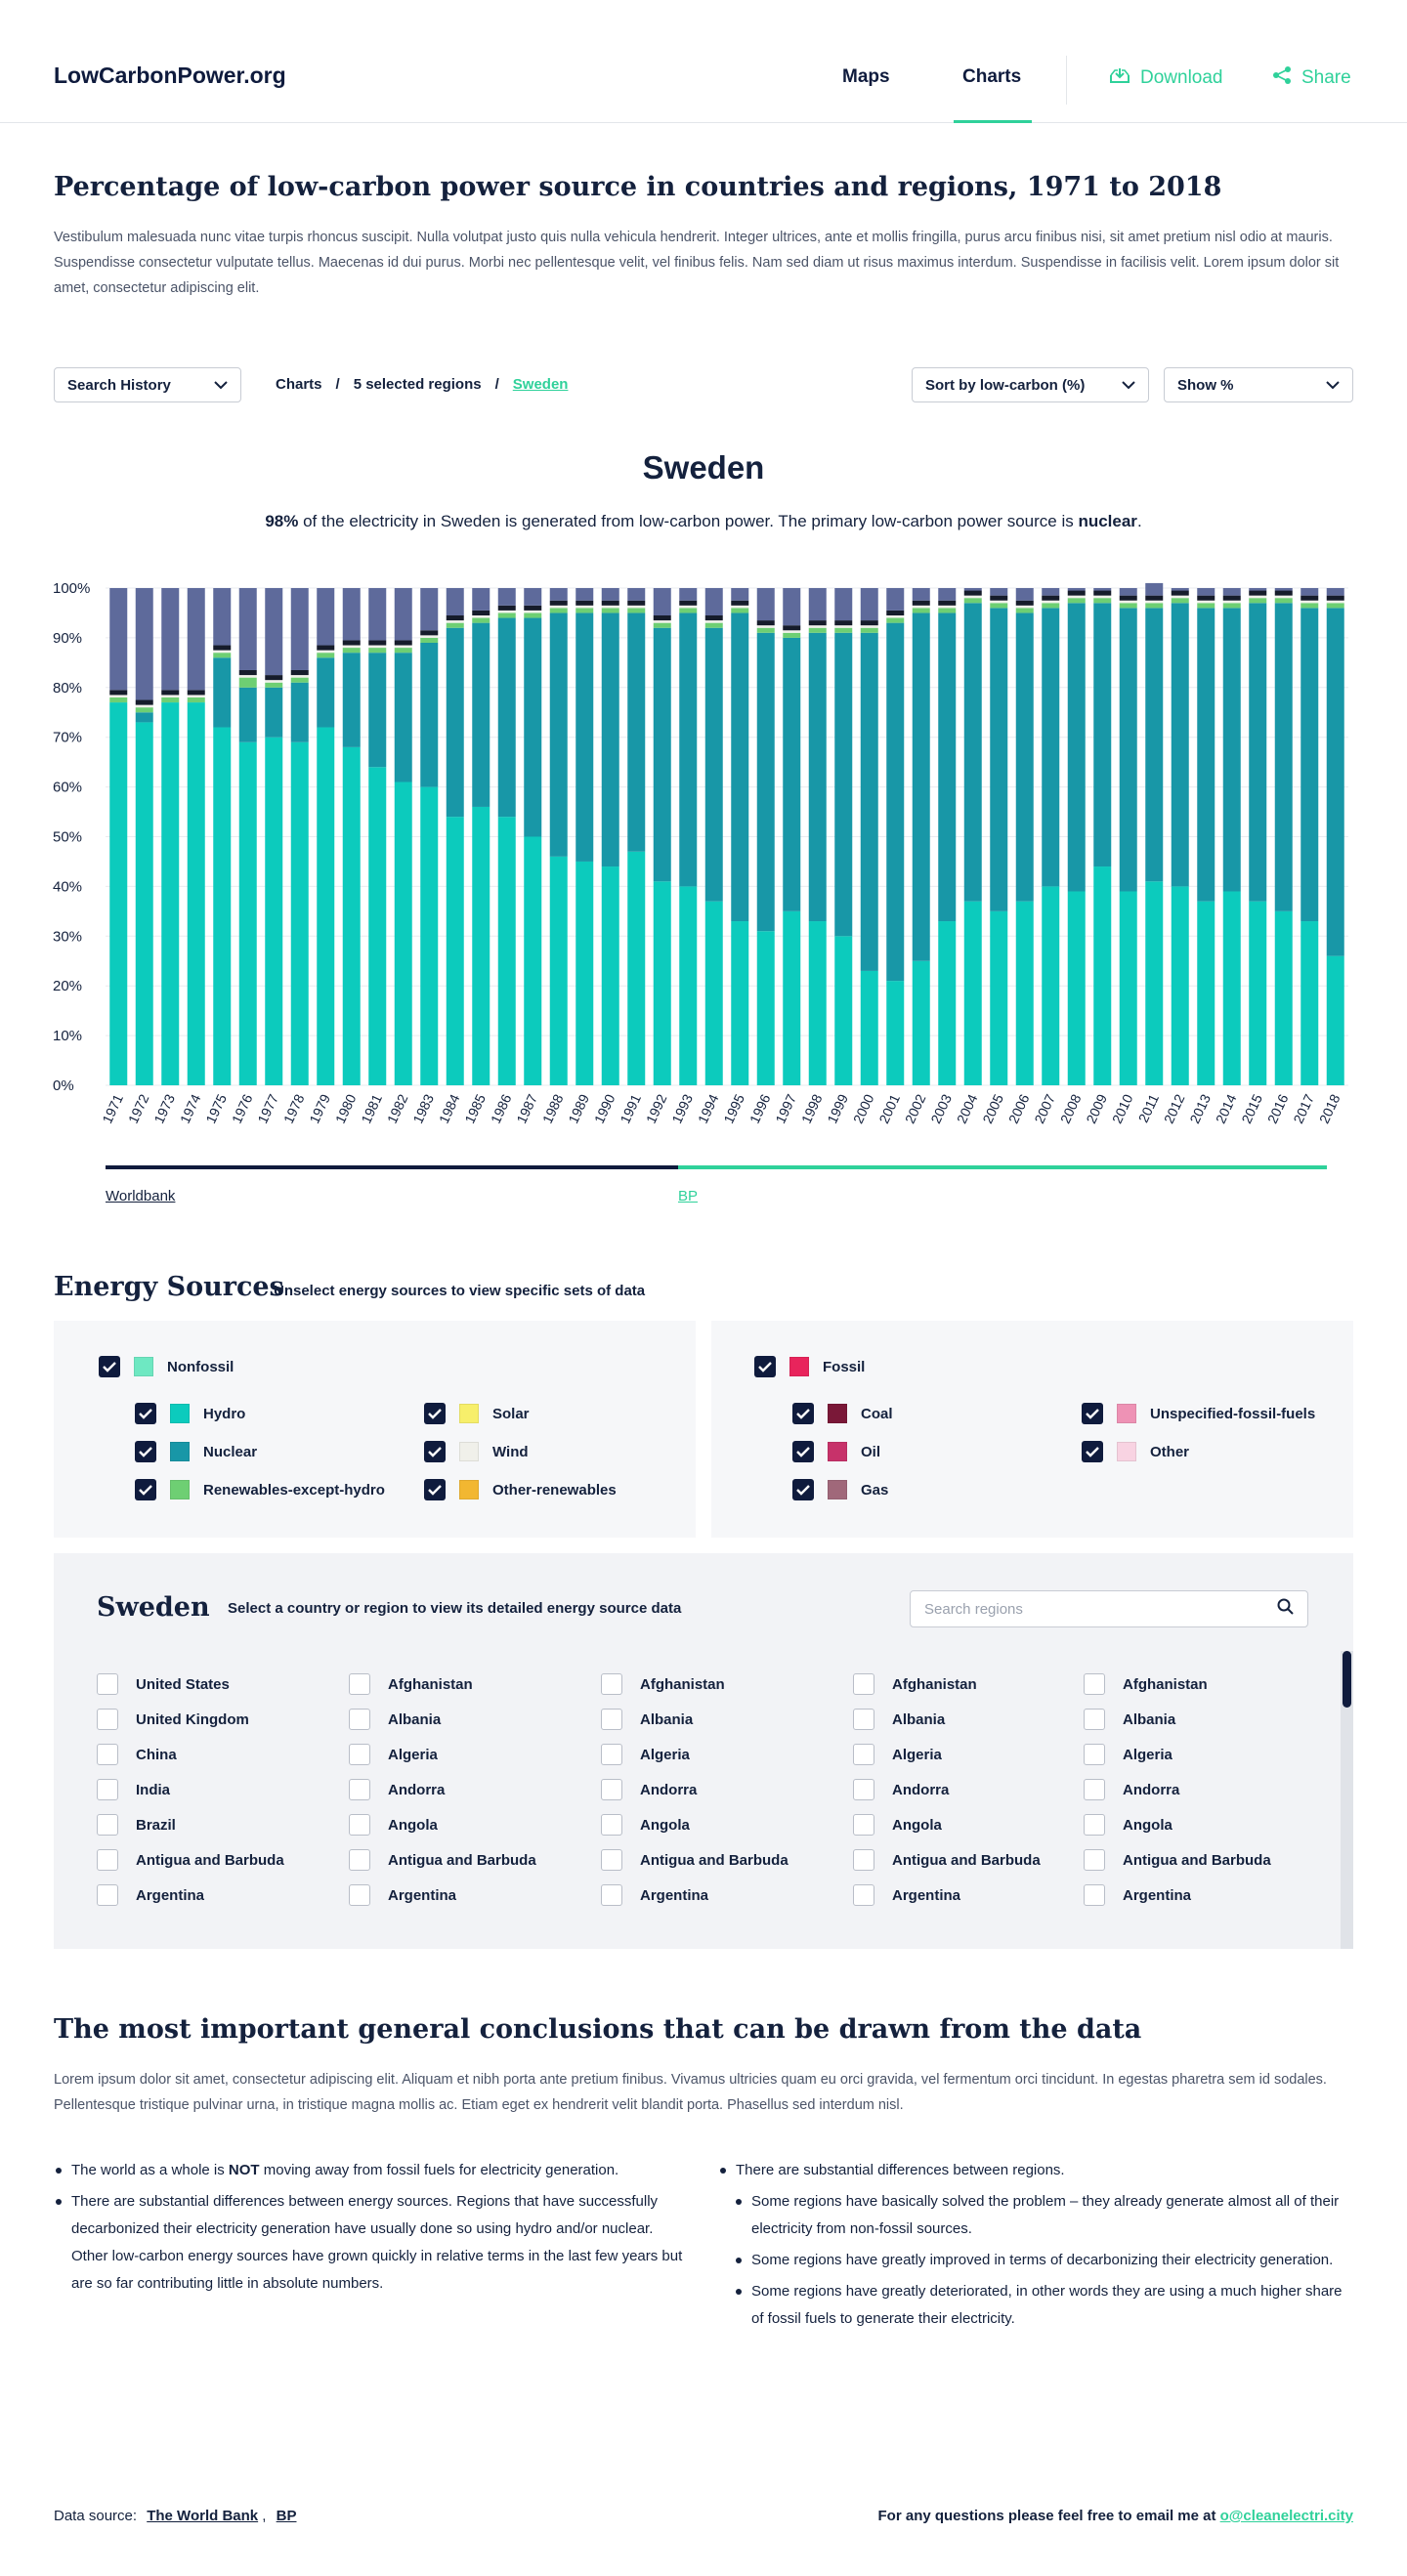 Image resolution: width=1407 pixels, height=2576 pixels. I want to click on sort-select: Sort by low-carbon (%), so click(1030, 384).